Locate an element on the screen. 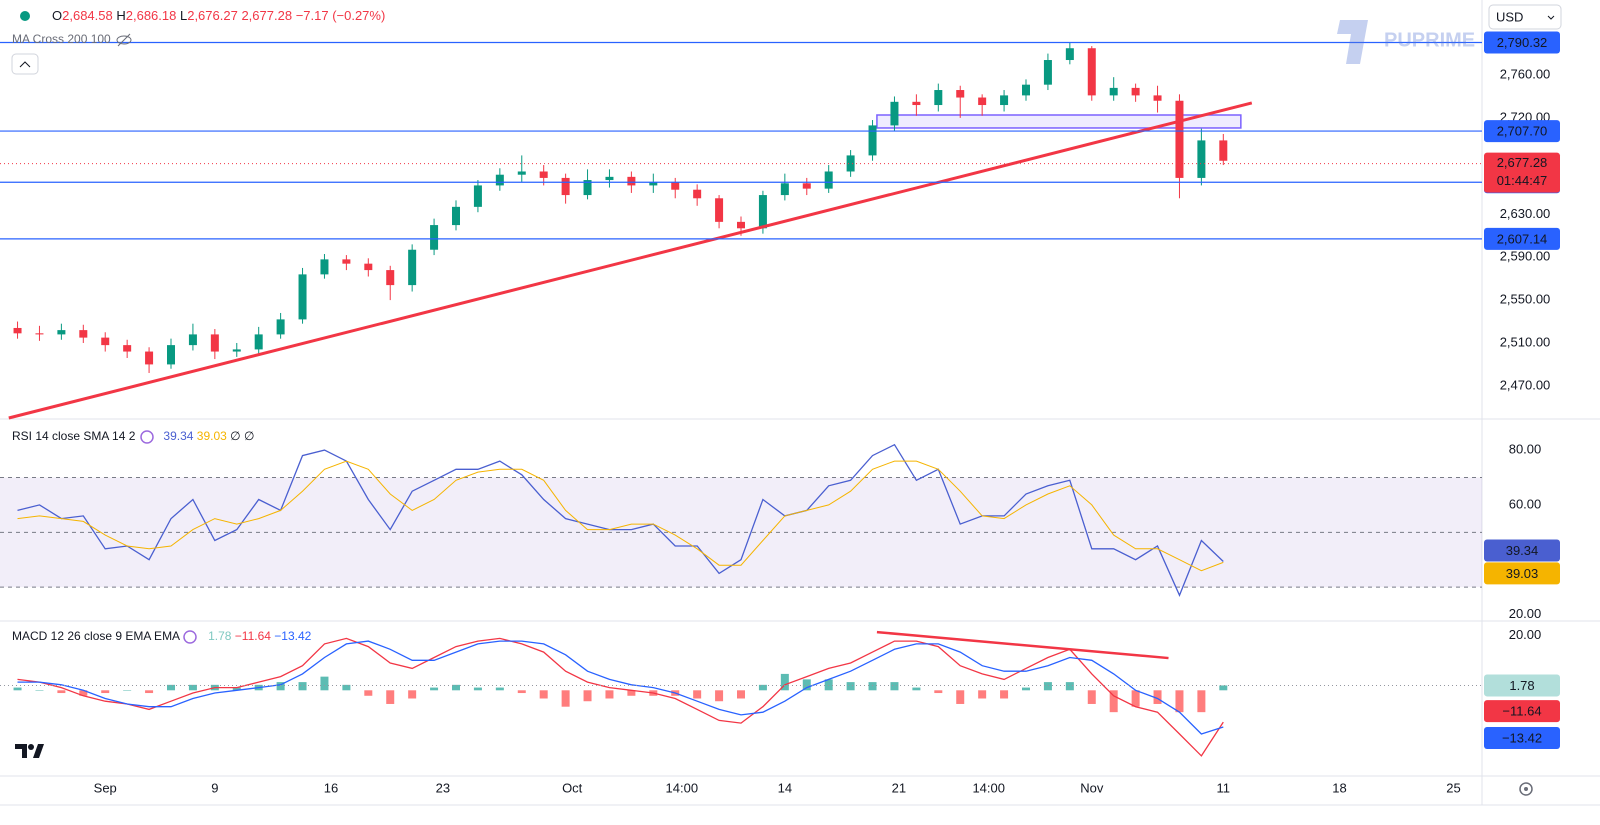  currency-button: USD is located at coordinates (1525, 17).